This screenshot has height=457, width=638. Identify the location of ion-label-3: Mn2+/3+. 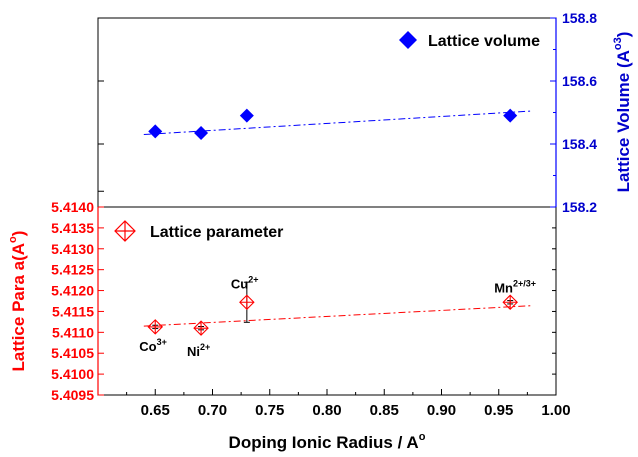
(515, 286).